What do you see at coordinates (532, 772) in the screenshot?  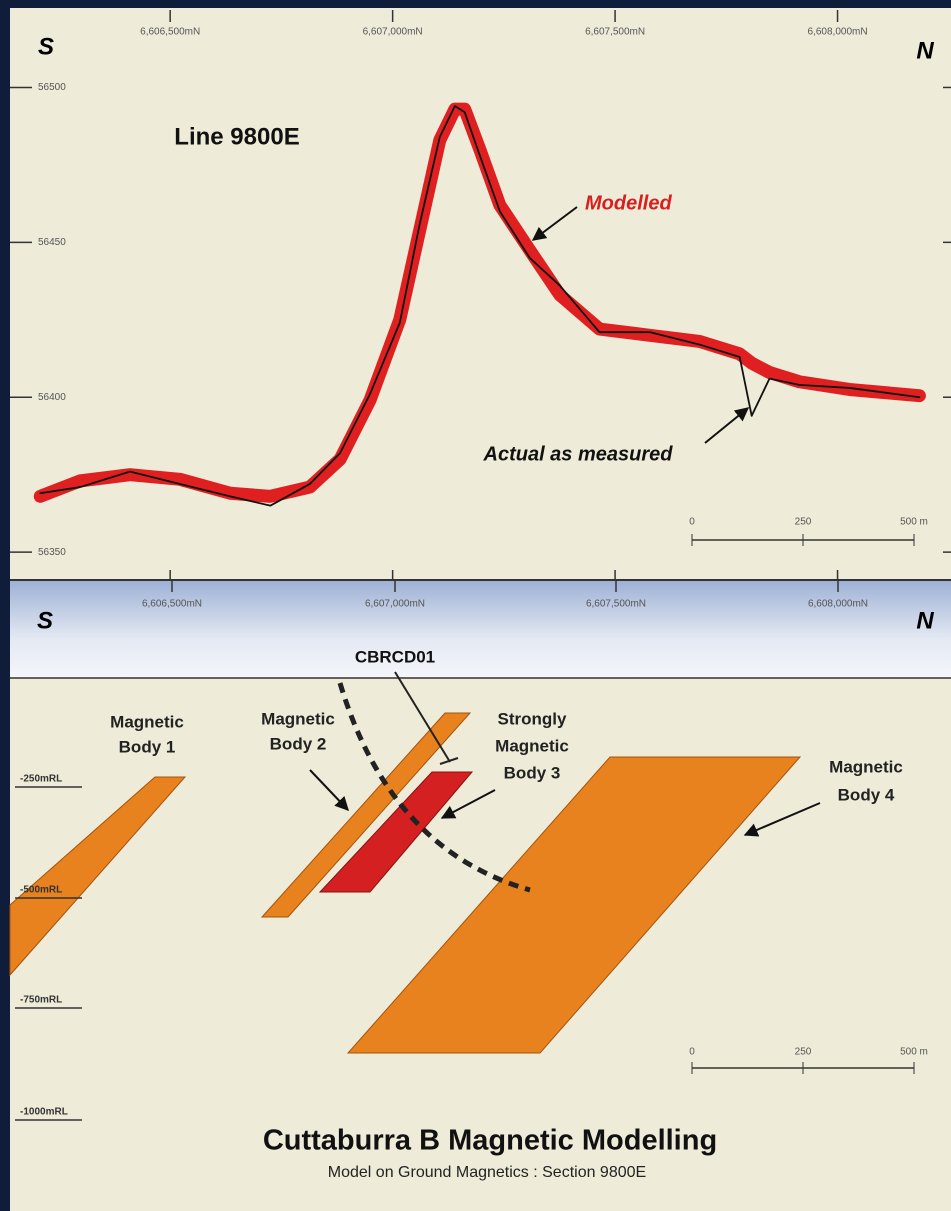 I see `body-label: Body 3` at bounding box center [532, 772].